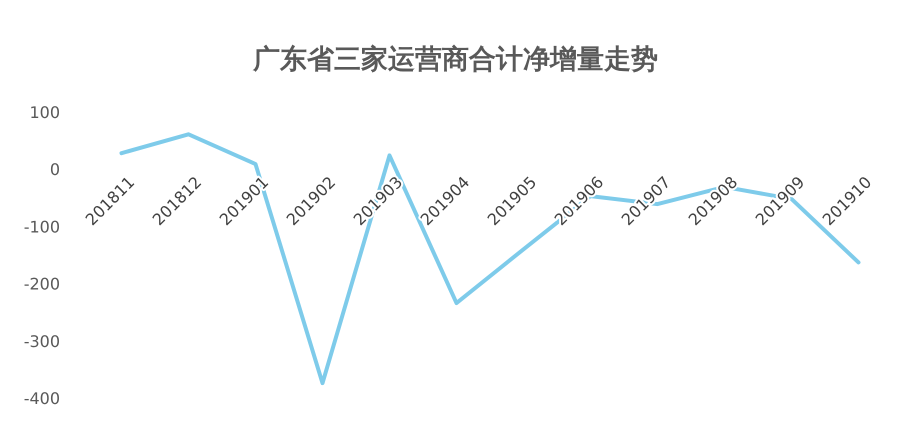 The width and height of the screenshot is (911, 431). Describe the element at coordinates (44, 112) in the screenshot. I see `y-tick-label: 100` at that location.